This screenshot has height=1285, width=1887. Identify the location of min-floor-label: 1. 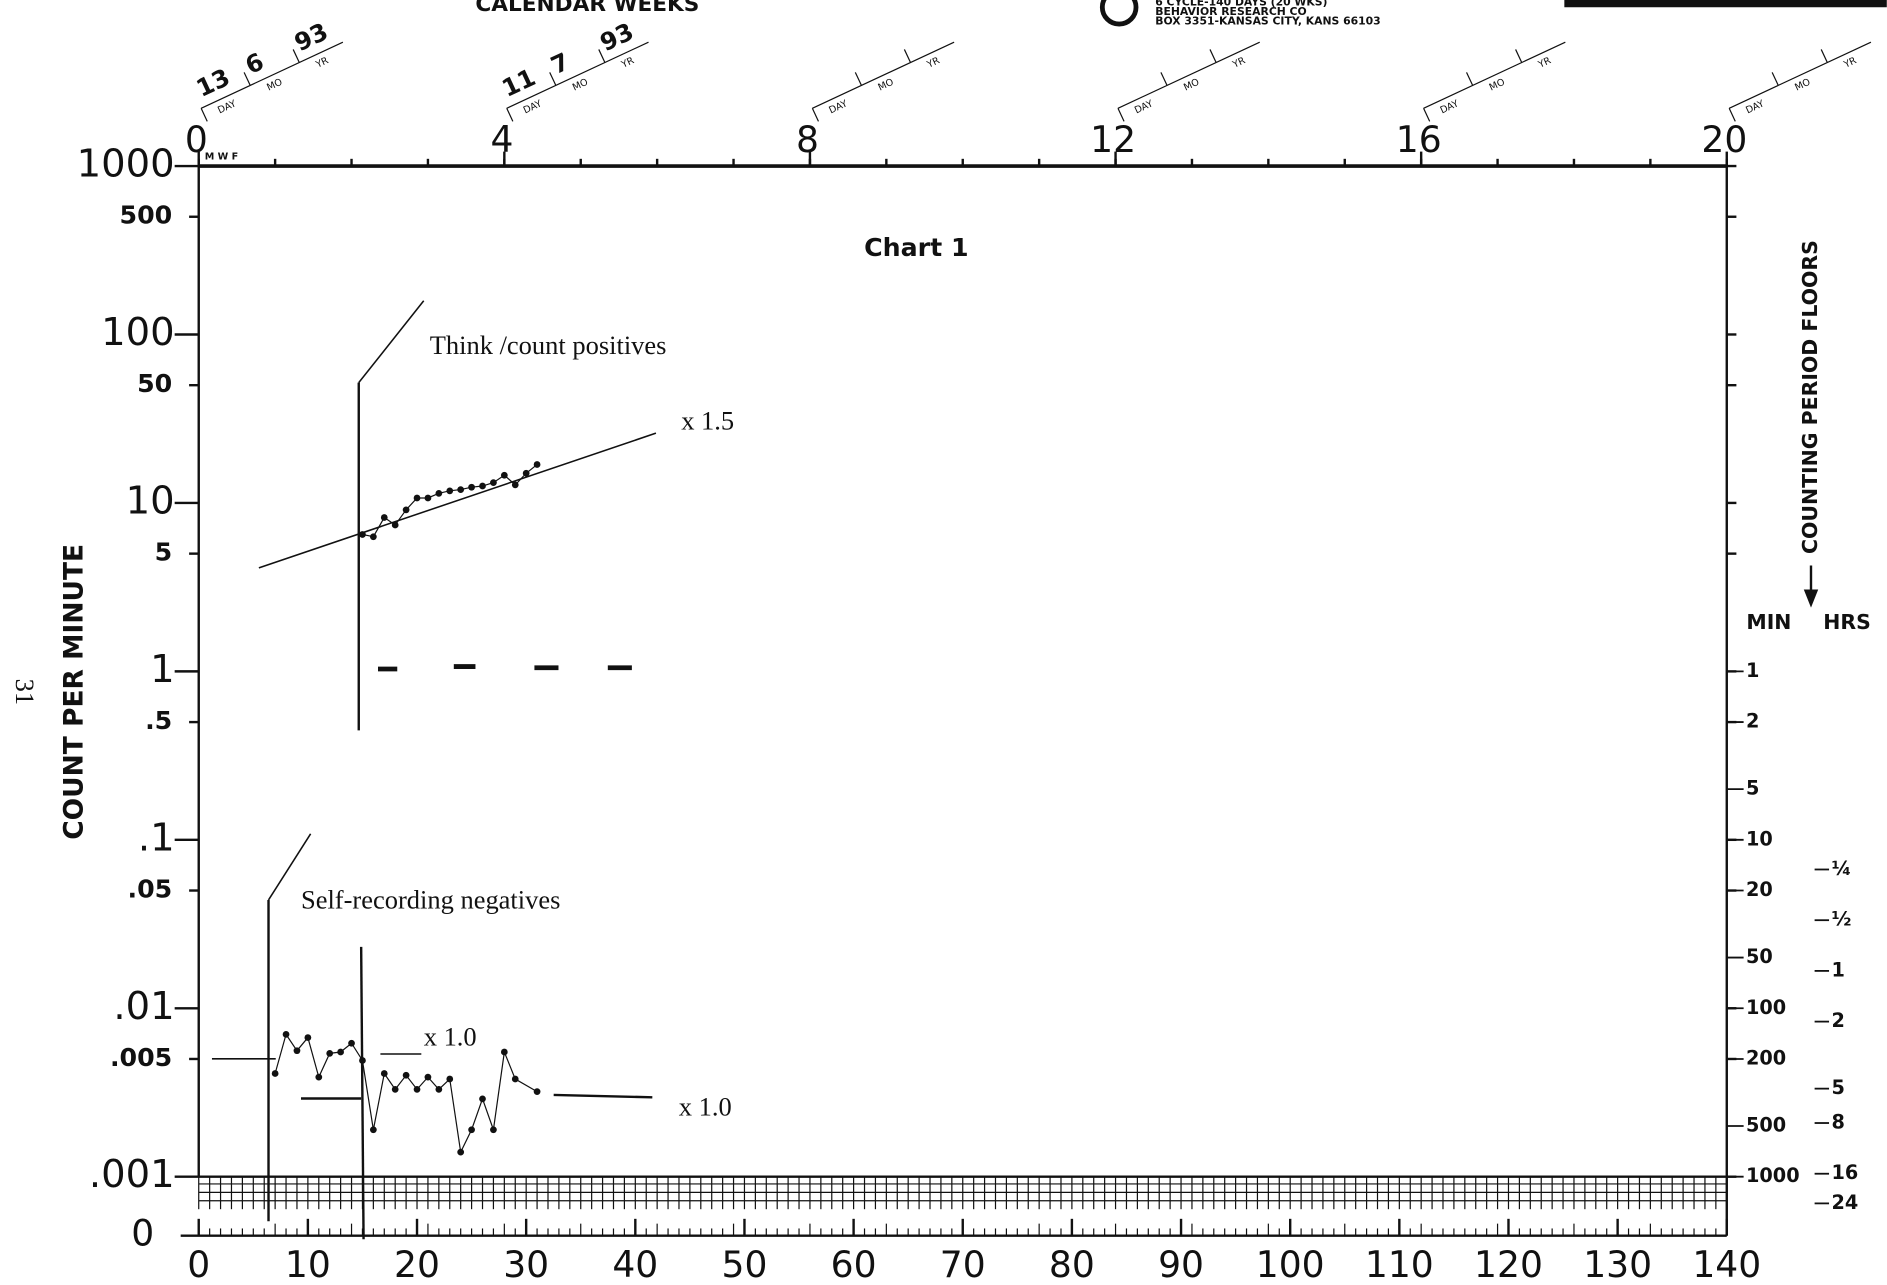
(1752, 670).